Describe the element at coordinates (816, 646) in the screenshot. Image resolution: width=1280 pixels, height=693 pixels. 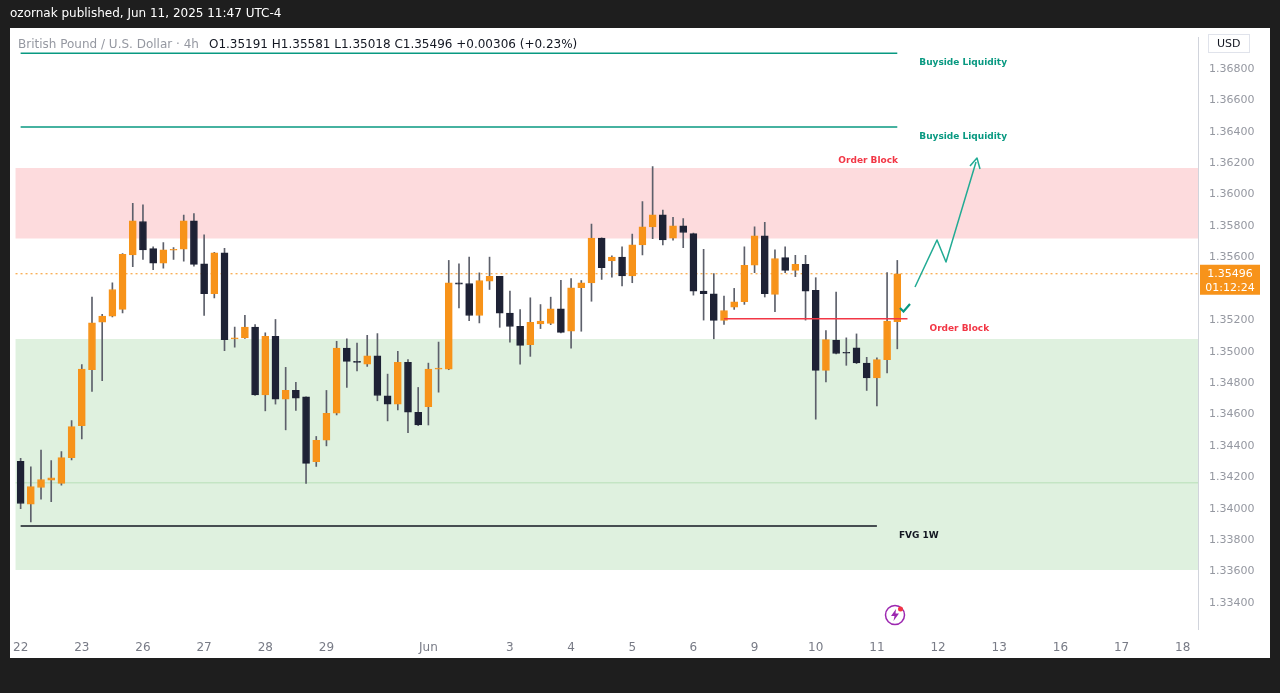
I see `x-tick-label: 10` at that location.